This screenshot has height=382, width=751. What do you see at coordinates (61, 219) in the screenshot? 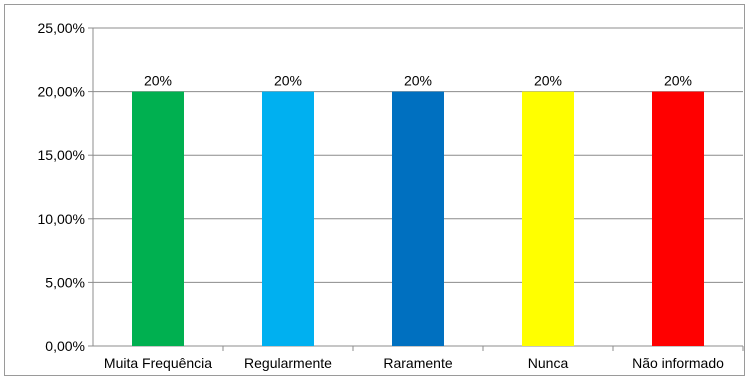
I see `y-tick-label: 10,00%` at bounding box center [61, 219].